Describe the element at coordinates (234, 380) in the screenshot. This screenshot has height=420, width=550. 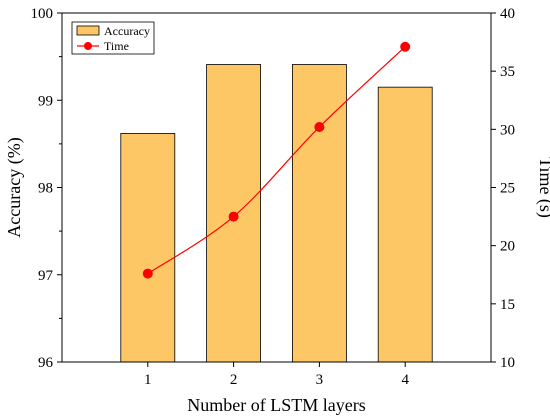
I see `x-tick-label: 2` at that location.